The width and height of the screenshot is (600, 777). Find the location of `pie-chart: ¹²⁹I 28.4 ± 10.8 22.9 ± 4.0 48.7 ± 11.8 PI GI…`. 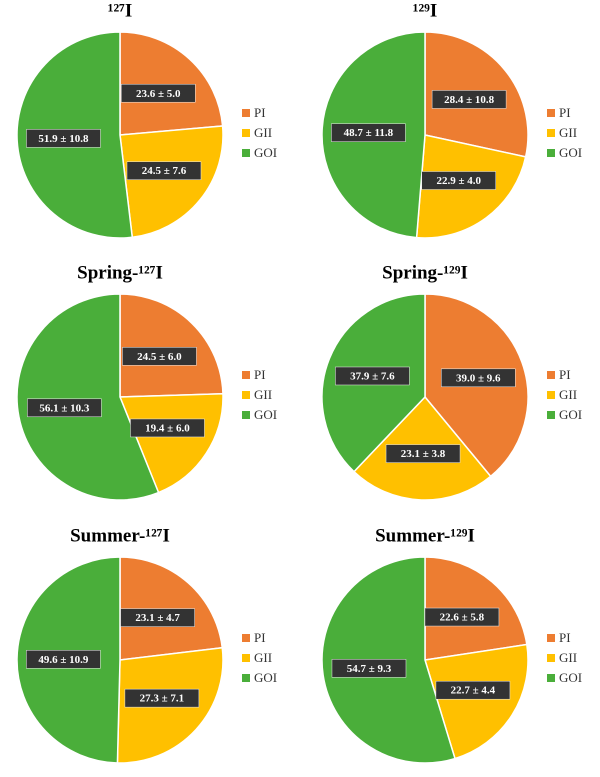

pie-chart: ¹²⁹I 28.4 ± 10.8 22.9 ± 4.0 48.7 ± 11.8 PI GI… is located at coordinates (451, 119).